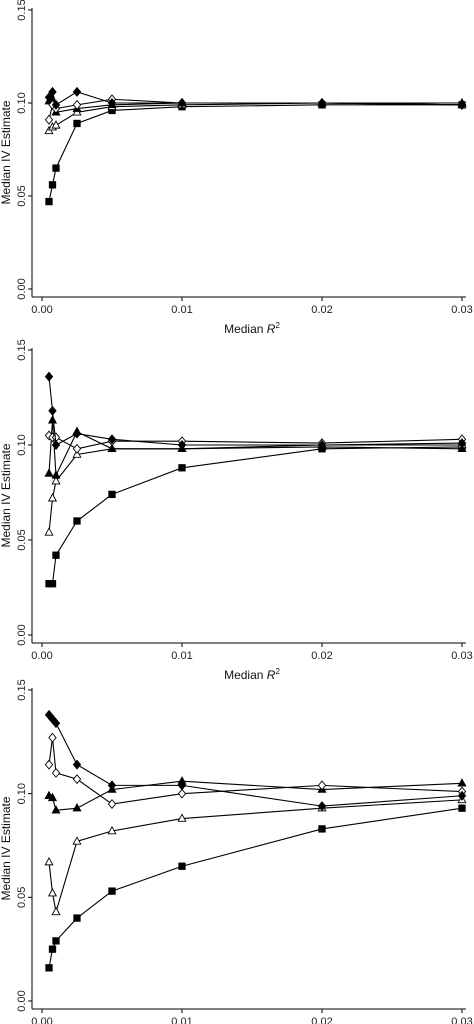  What do you see at coordinates (255, 856) in the screenshot?
I see `series-line-open-triangle` at bounding box center [255, 856].